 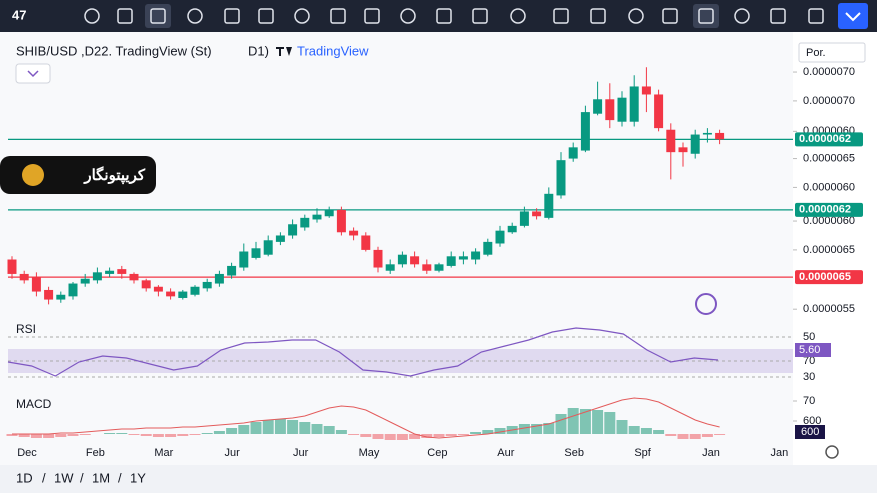 What do you see at coordinates (24, 477) in the screenshot?
I see `timeframe: 1D` at bounding box center [24, 477].